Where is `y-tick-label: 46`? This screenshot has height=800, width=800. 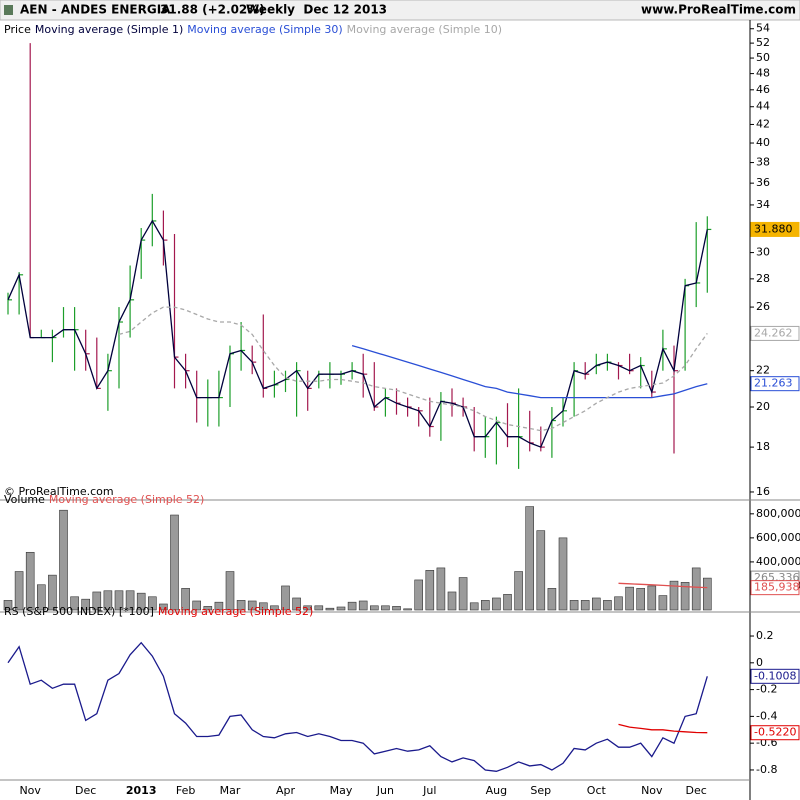 y-tick-label: 46 is located at coordinates (763, 89).